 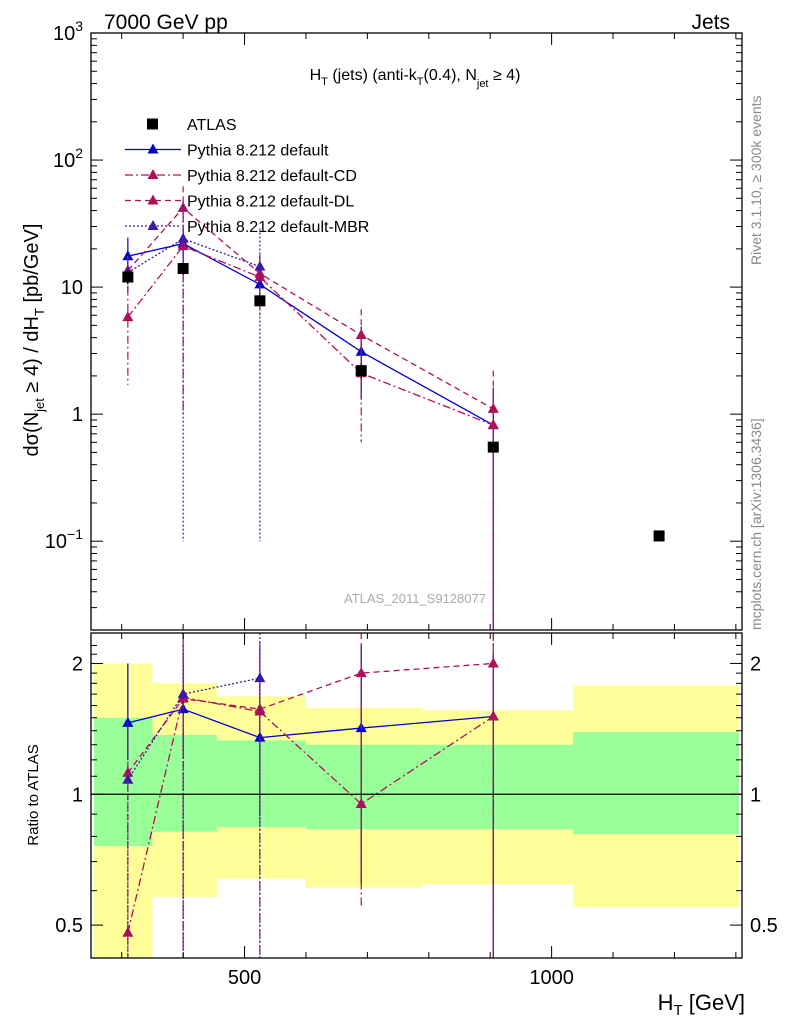 I want to click on header-left: 7000 GeV pp, so click(x=166, y=22).